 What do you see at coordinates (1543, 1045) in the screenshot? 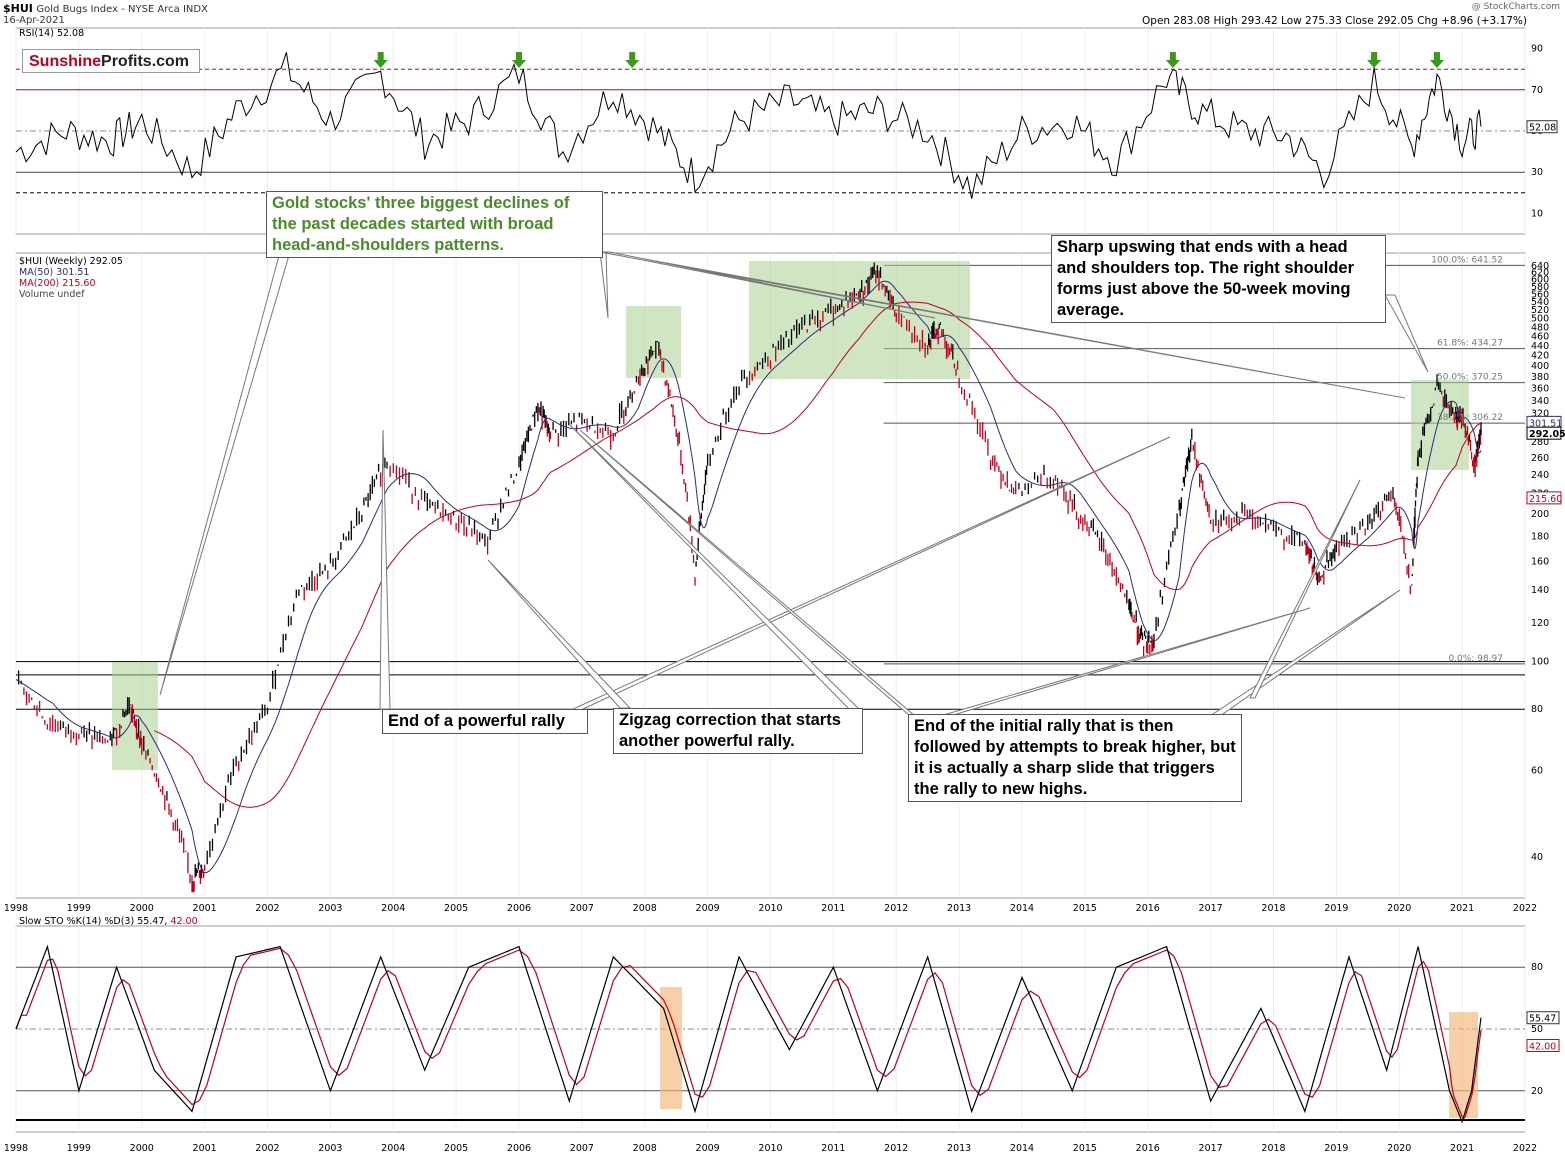
I see `sto-d-current-label: 42.00` at bounding box center [1543, 1045].